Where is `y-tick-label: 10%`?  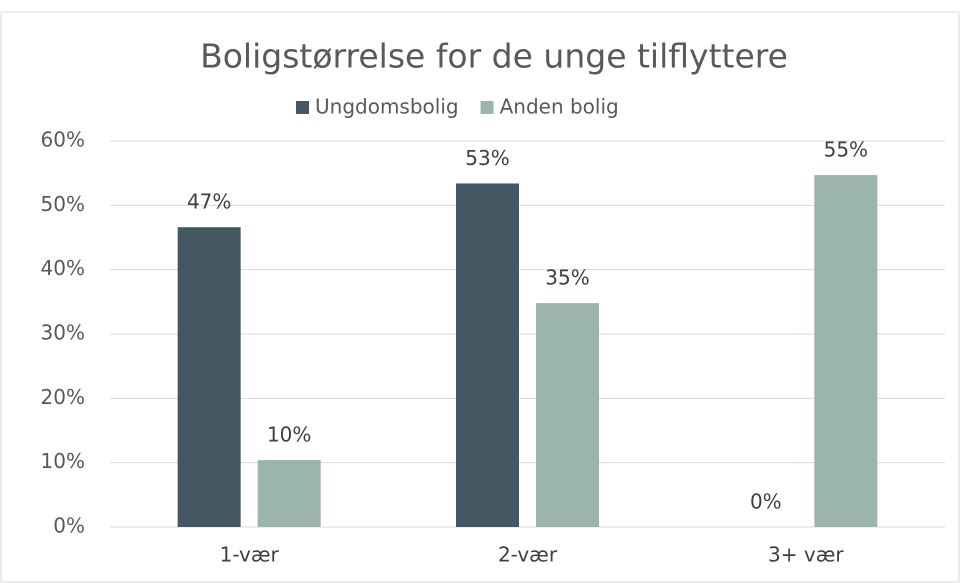 y-tick-label: 10% is located at coordinates (63, 461).